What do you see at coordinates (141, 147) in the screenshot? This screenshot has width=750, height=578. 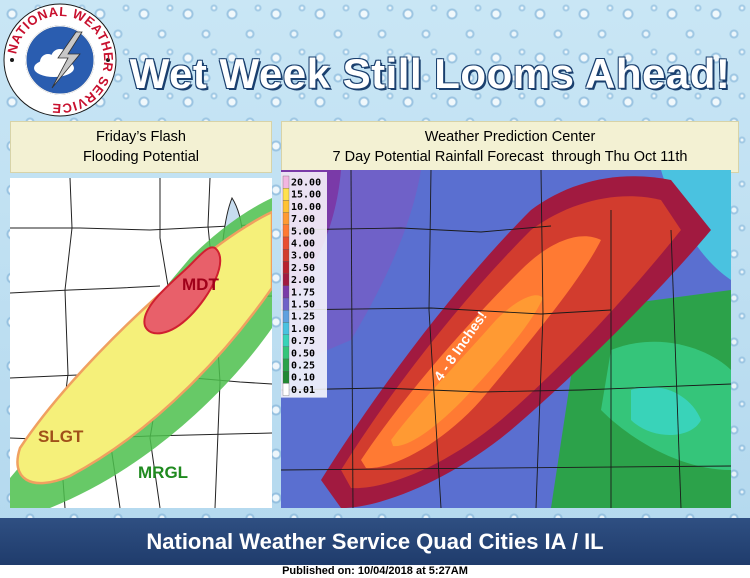 I see `flash-flood-panel-header: Friday’s Flash Flooding Potential` at bounding box center [141, 147].